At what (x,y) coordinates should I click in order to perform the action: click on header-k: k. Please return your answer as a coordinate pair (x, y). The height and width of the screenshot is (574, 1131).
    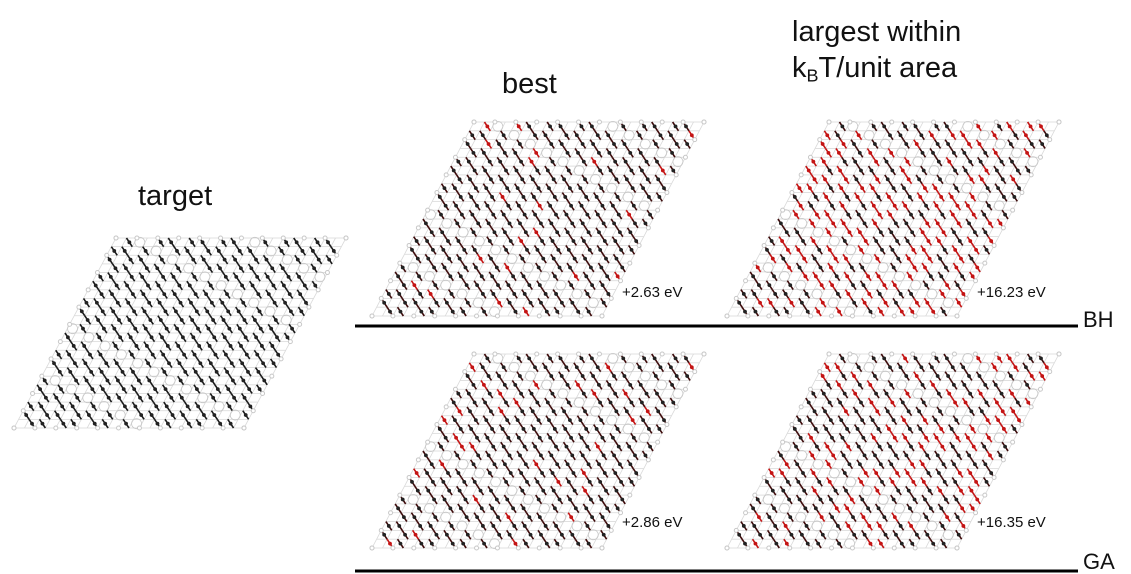
    Looking at the image, I should click on (799, 68).